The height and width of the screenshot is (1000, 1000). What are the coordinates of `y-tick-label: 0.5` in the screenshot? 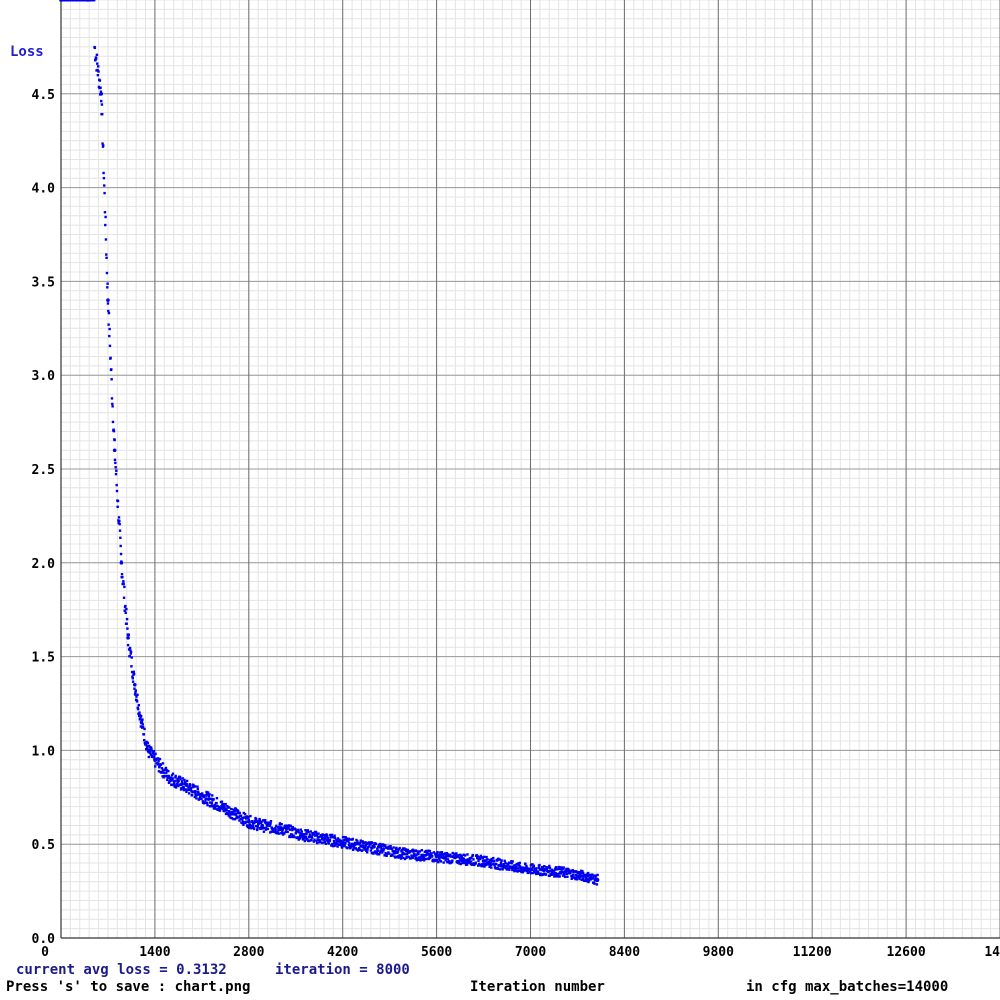 It's located at (43, 845).